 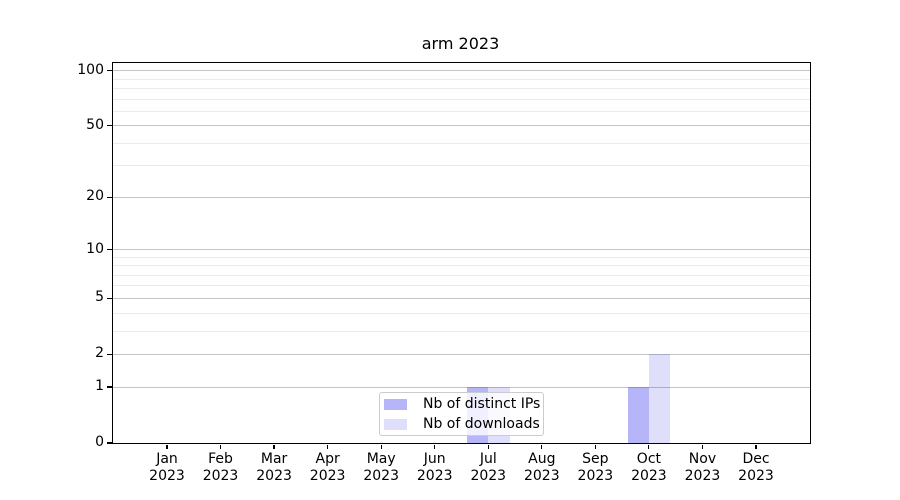 What do you see at coordinates (461, 414) in the screenshot?
I see `legend: Nb of distinct IPs Nb of downloads` at bounding box center [461, 414].